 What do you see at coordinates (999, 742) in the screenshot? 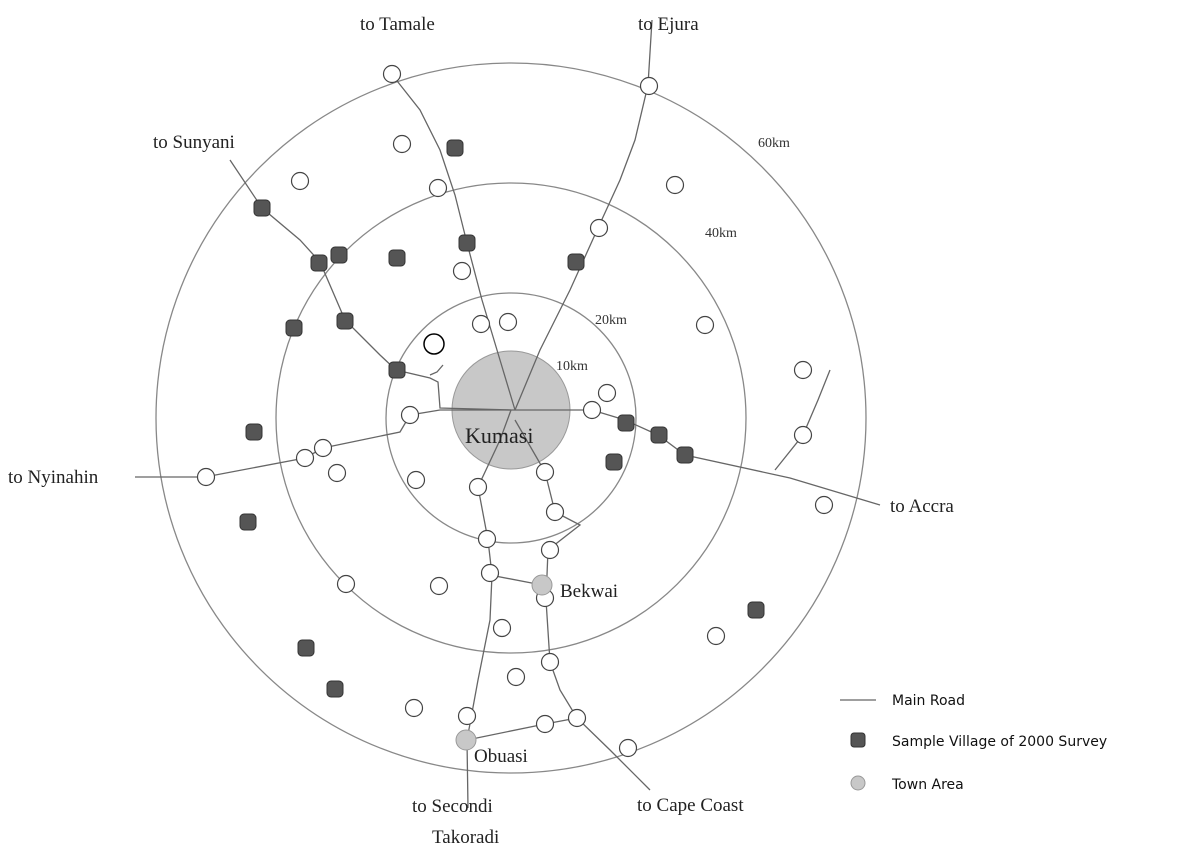
I see `legend-label: Sample Village of 2000 Survey` at bounding box center [999, 742].